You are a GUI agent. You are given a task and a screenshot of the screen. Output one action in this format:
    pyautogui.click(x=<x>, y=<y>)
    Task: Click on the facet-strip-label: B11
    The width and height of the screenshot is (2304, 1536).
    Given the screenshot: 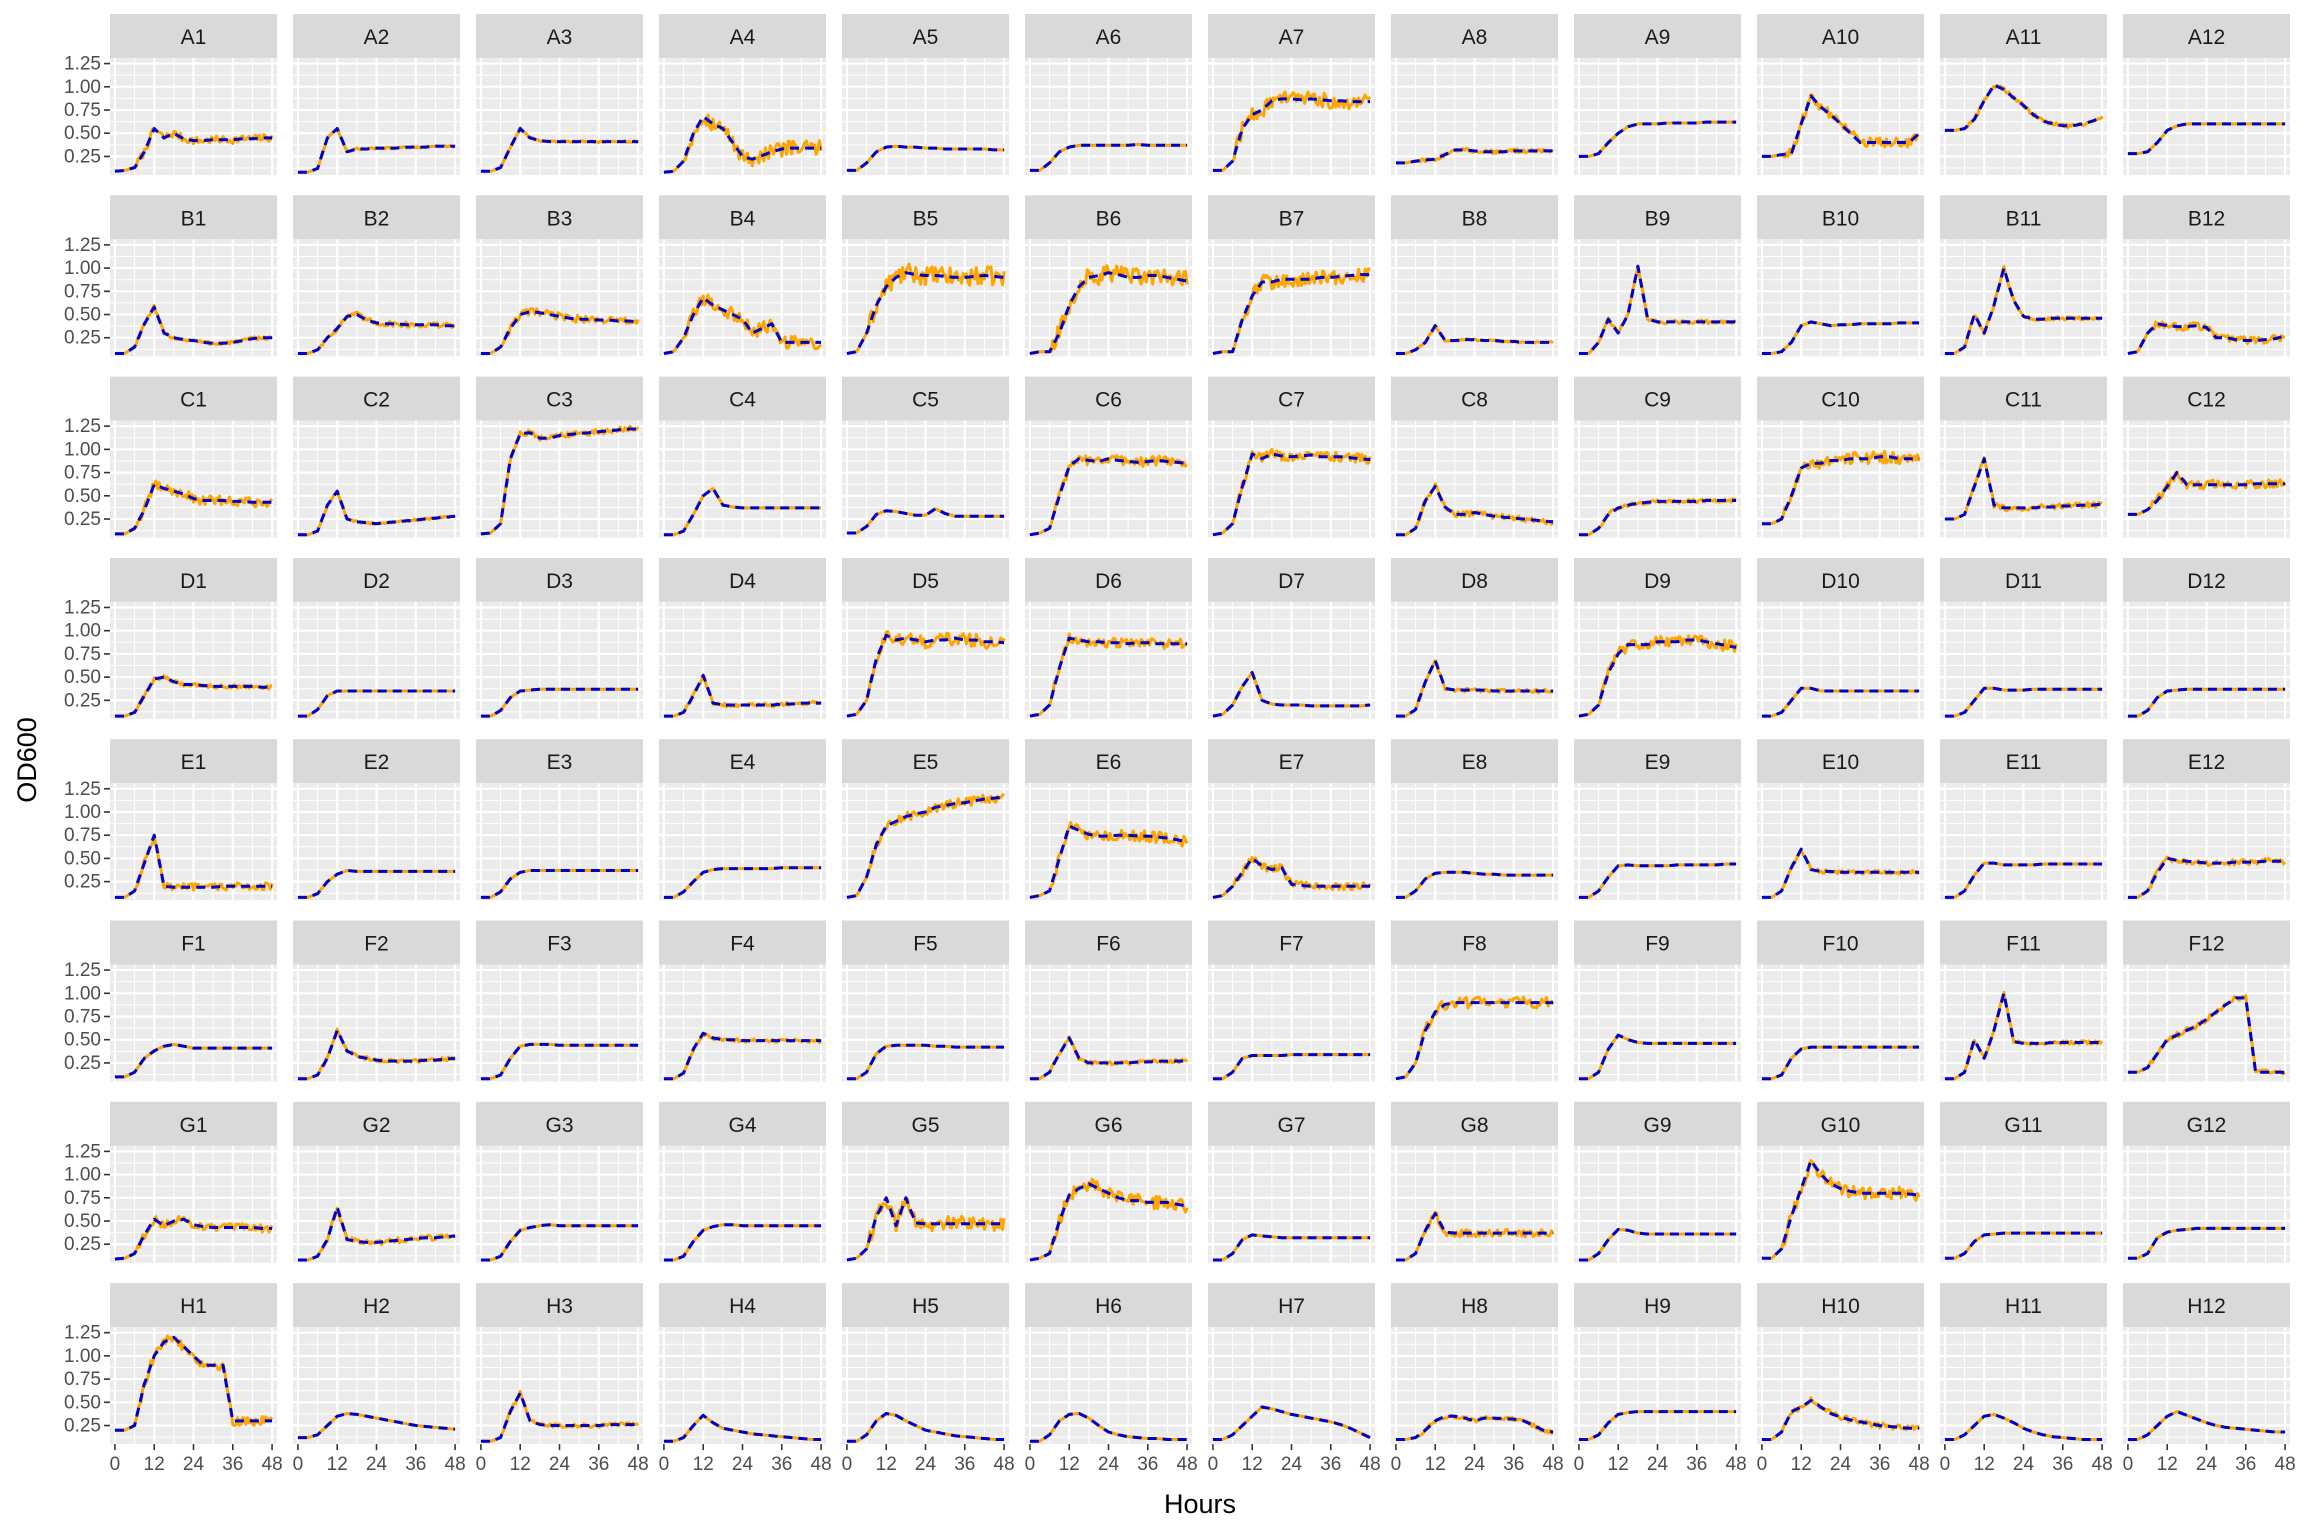 What is the action you would take?
    pyautogui.click(x=2024, y=218)
    